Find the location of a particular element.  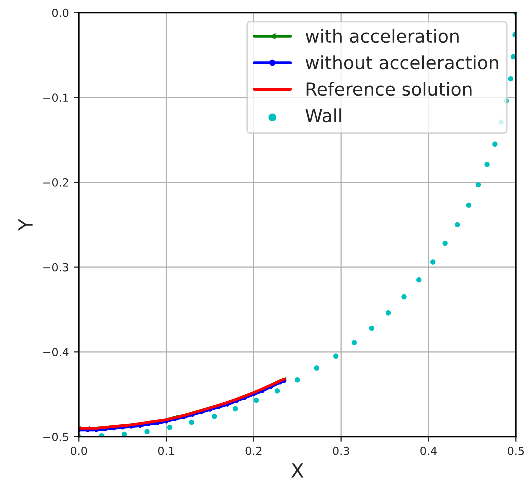

y-axis-title: Y is located at coordinates (25, 224).